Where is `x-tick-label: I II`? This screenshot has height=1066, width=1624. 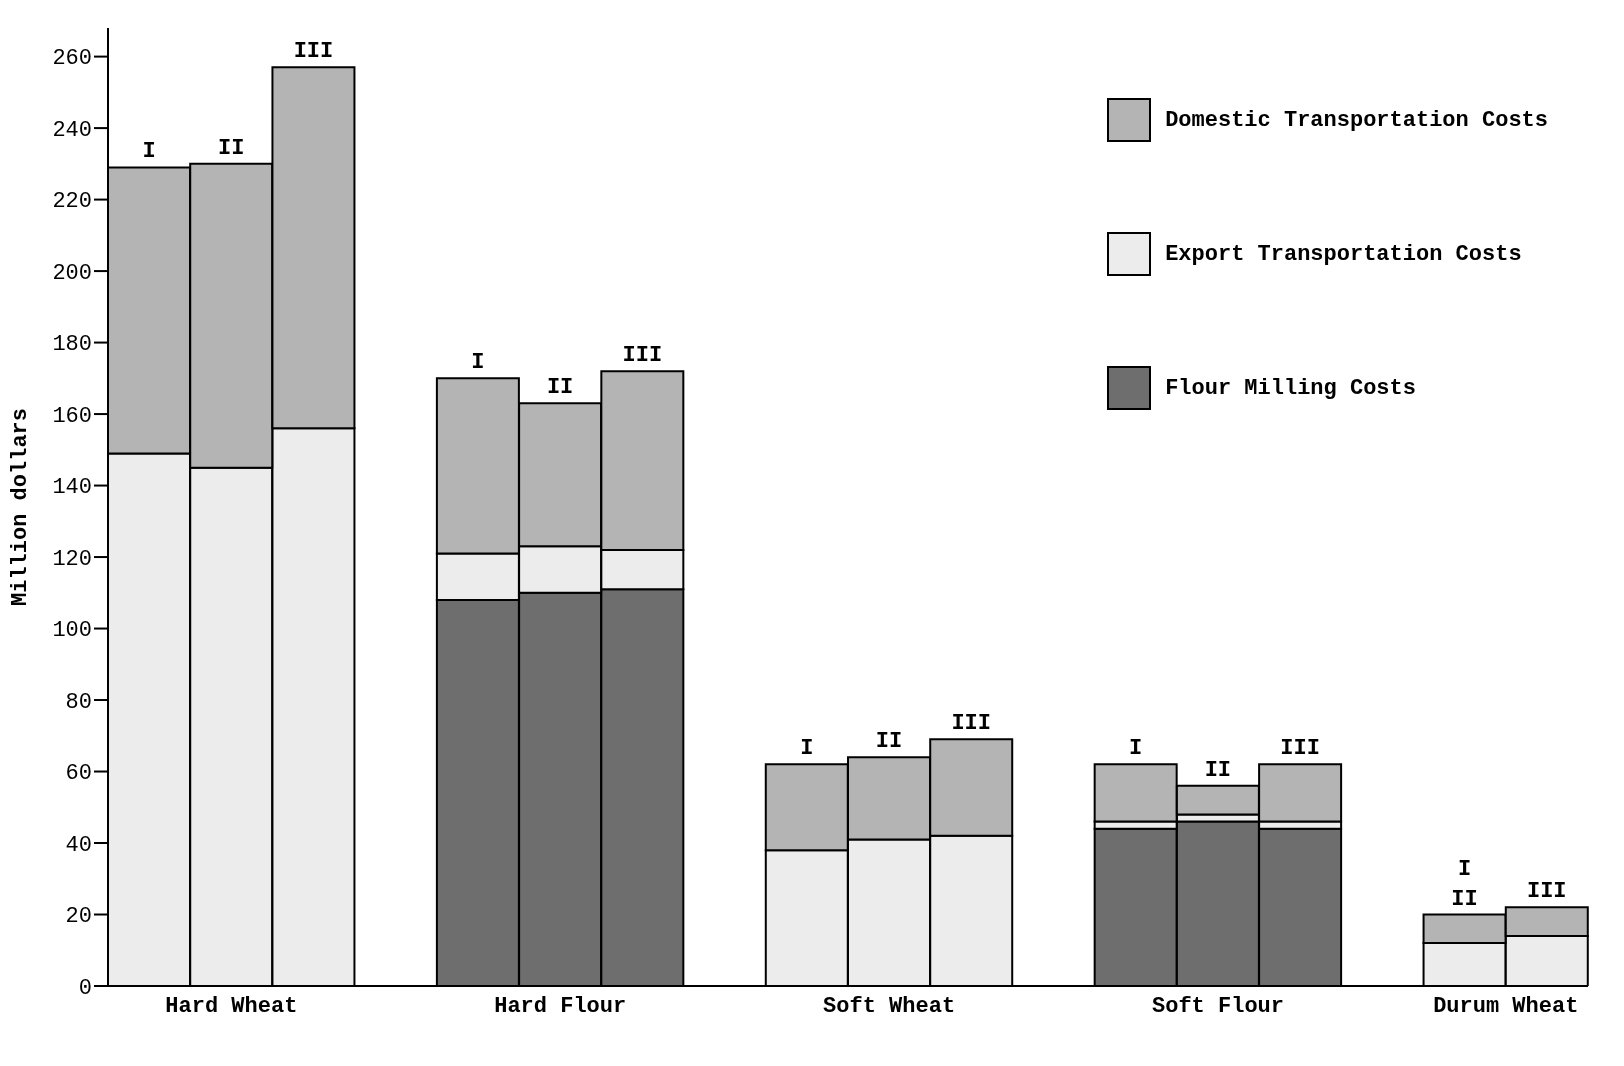 x-tick-label: I II is located at coordinates (1464, 884).